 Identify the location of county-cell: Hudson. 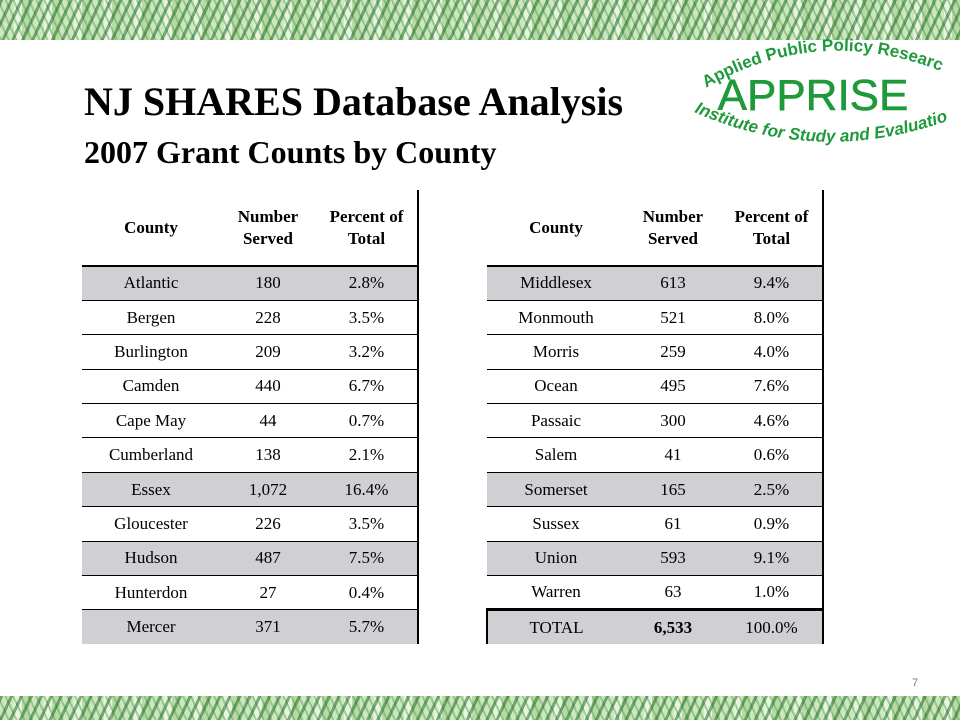
(151, 558).